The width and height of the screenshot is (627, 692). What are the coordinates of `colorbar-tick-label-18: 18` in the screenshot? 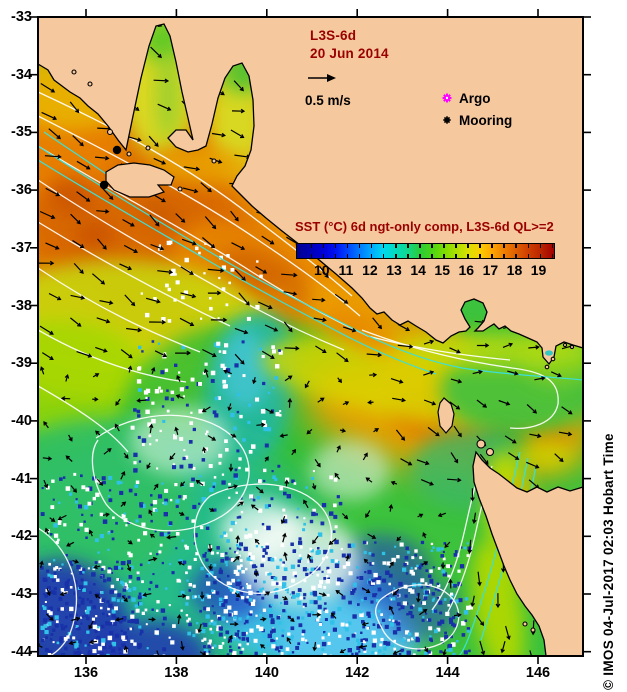 It's located at (514, 270).